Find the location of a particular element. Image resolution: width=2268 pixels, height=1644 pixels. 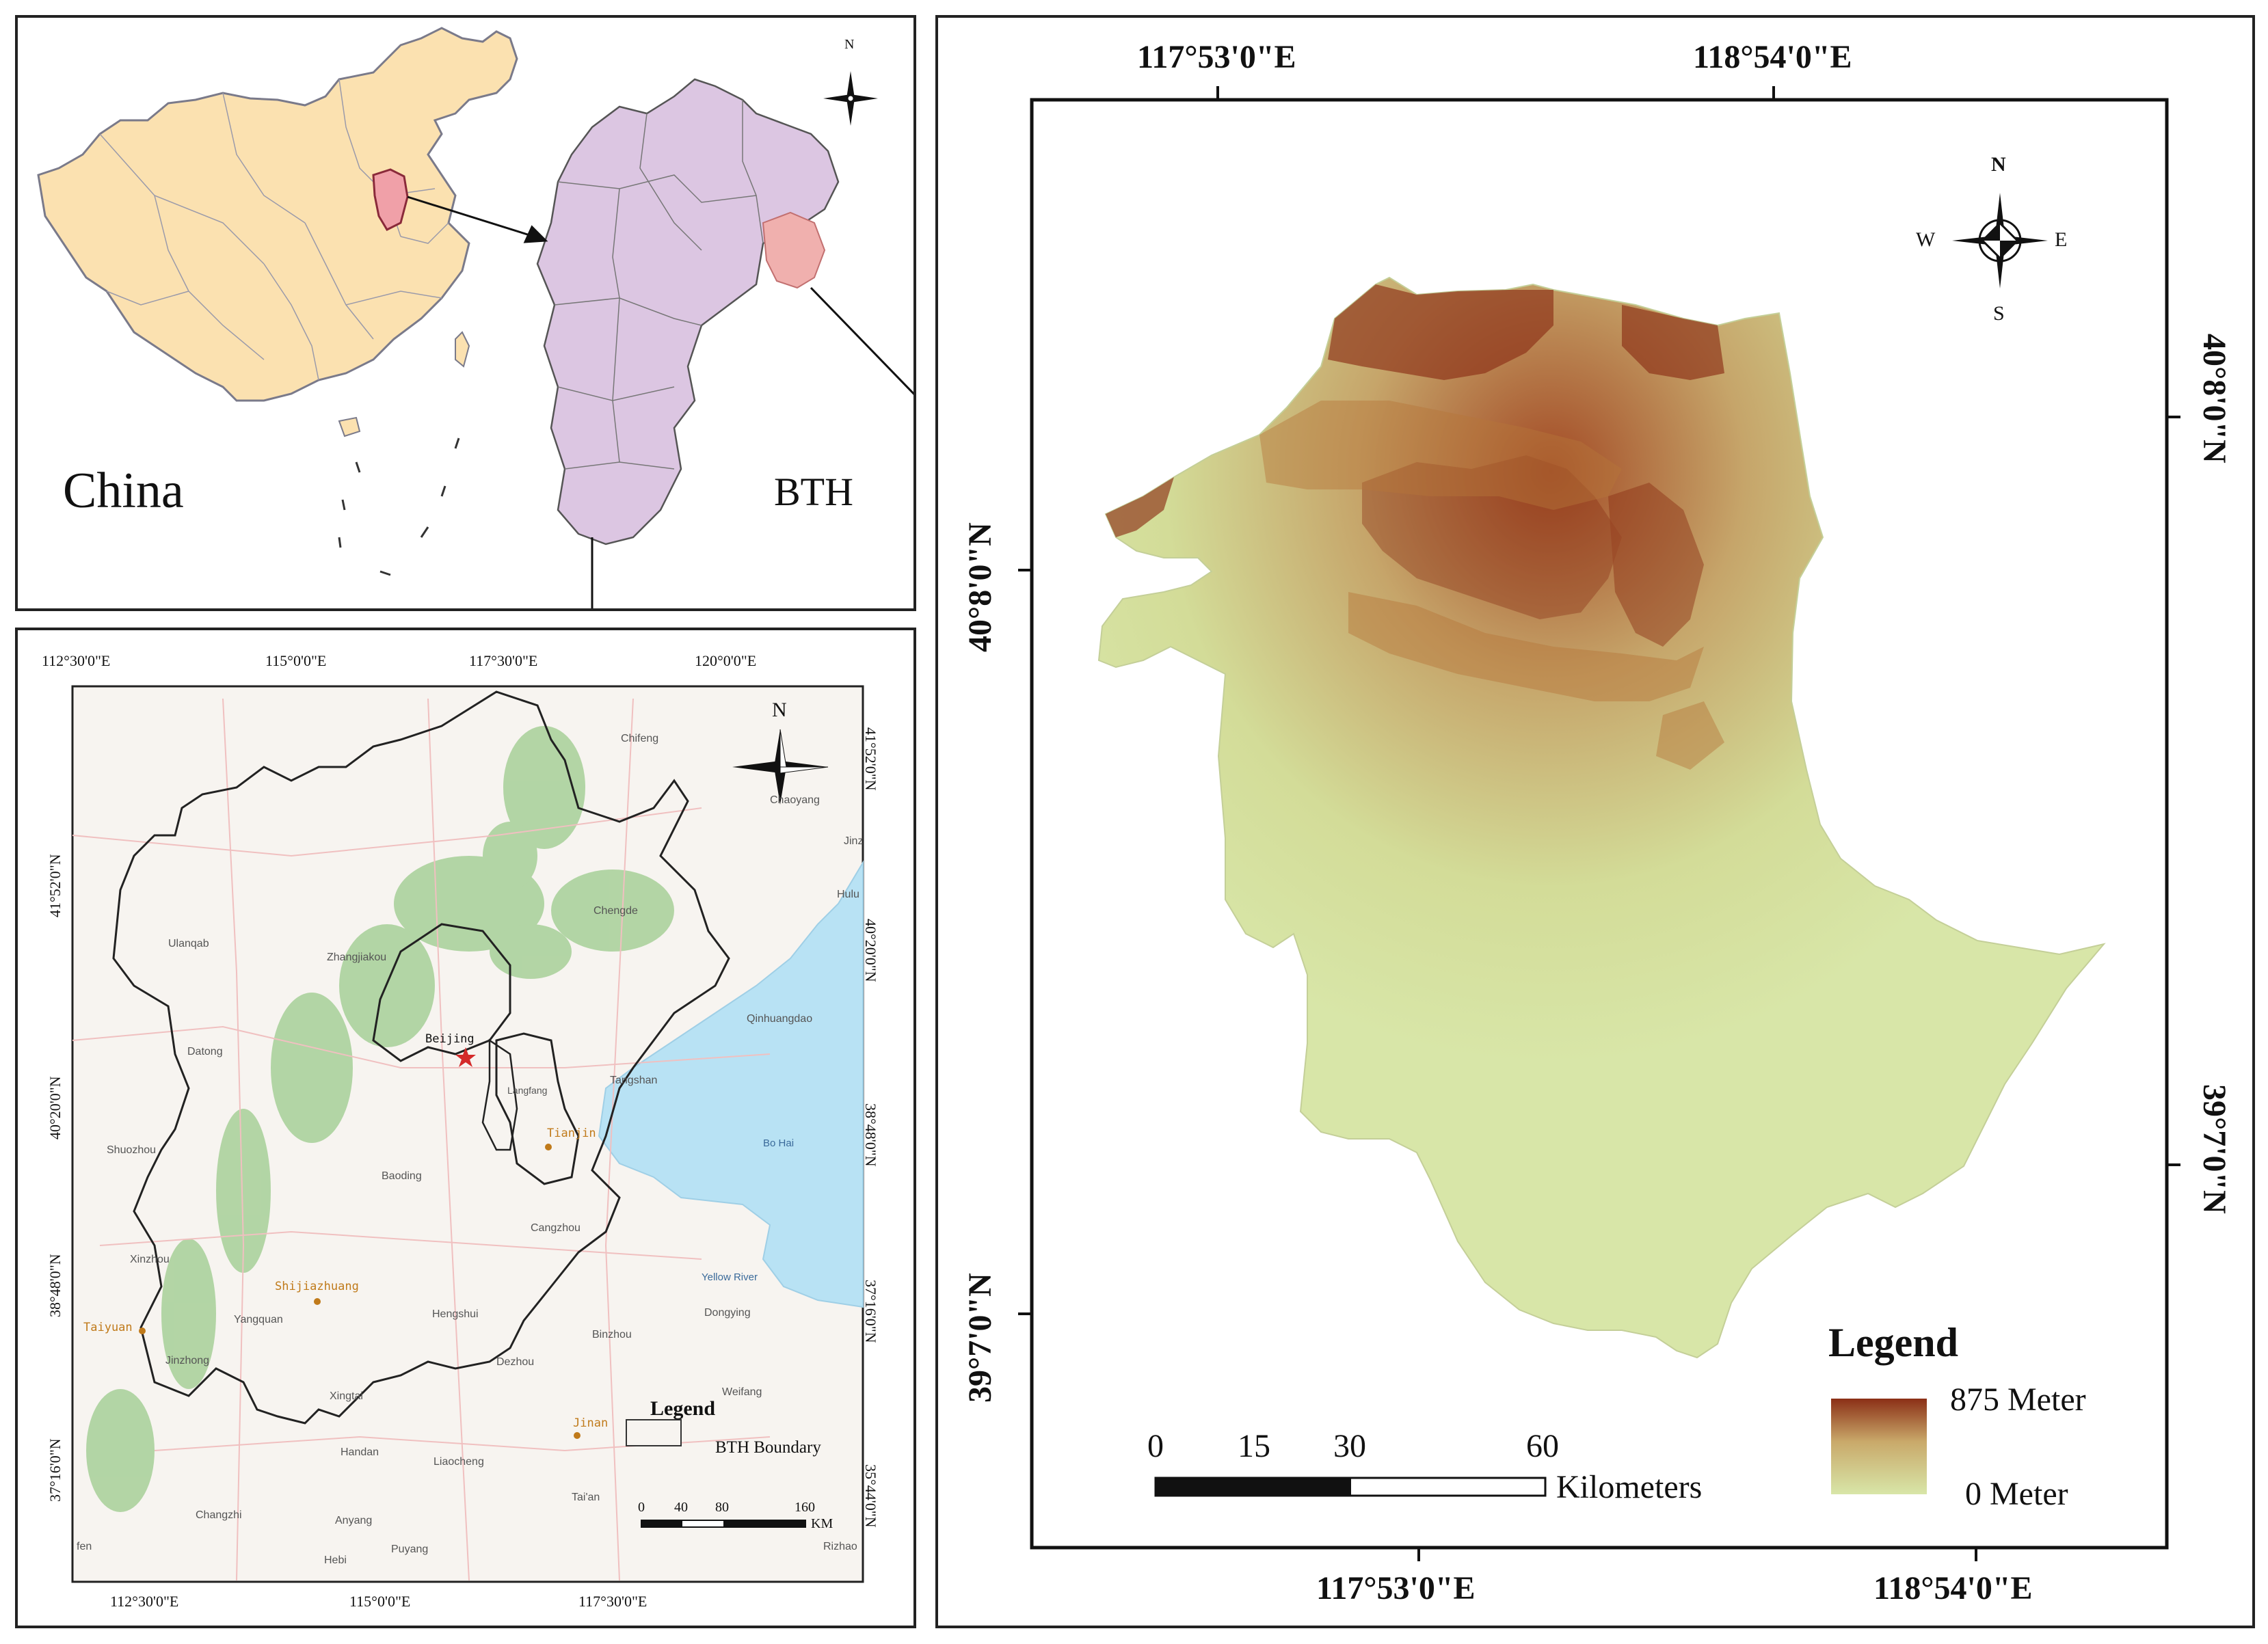

hainan-island is located at coordinates (349, 426).